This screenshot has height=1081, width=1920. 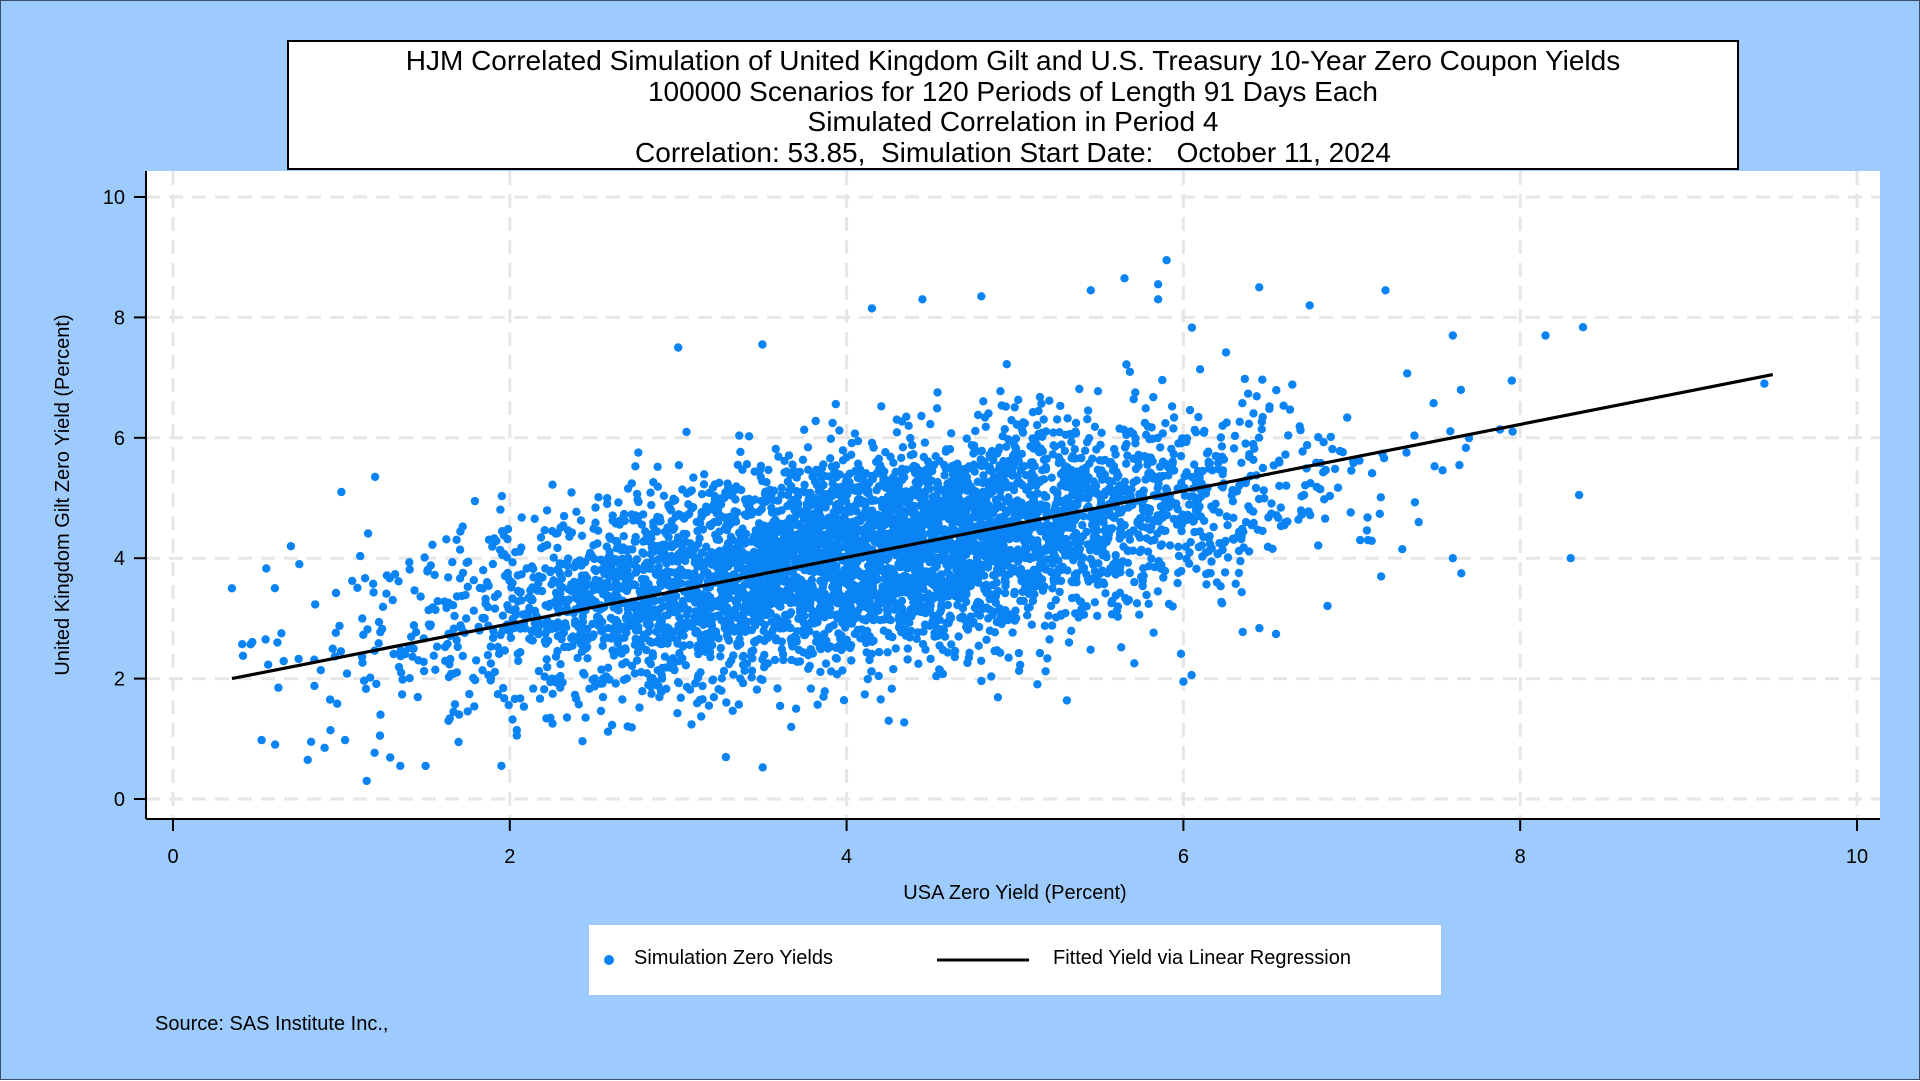 What do you see at coordinates (172, 857) in the screenshot?
I see `x-tick-label: 0` at bounding box center [172, 857].